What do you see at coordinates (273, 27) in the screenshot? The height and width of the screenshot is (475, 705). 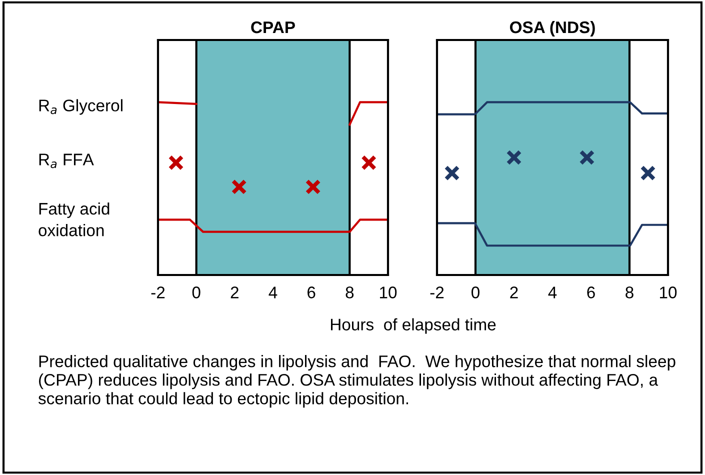 I see `chart-title: CPAP` at bounding box center [273, 27].